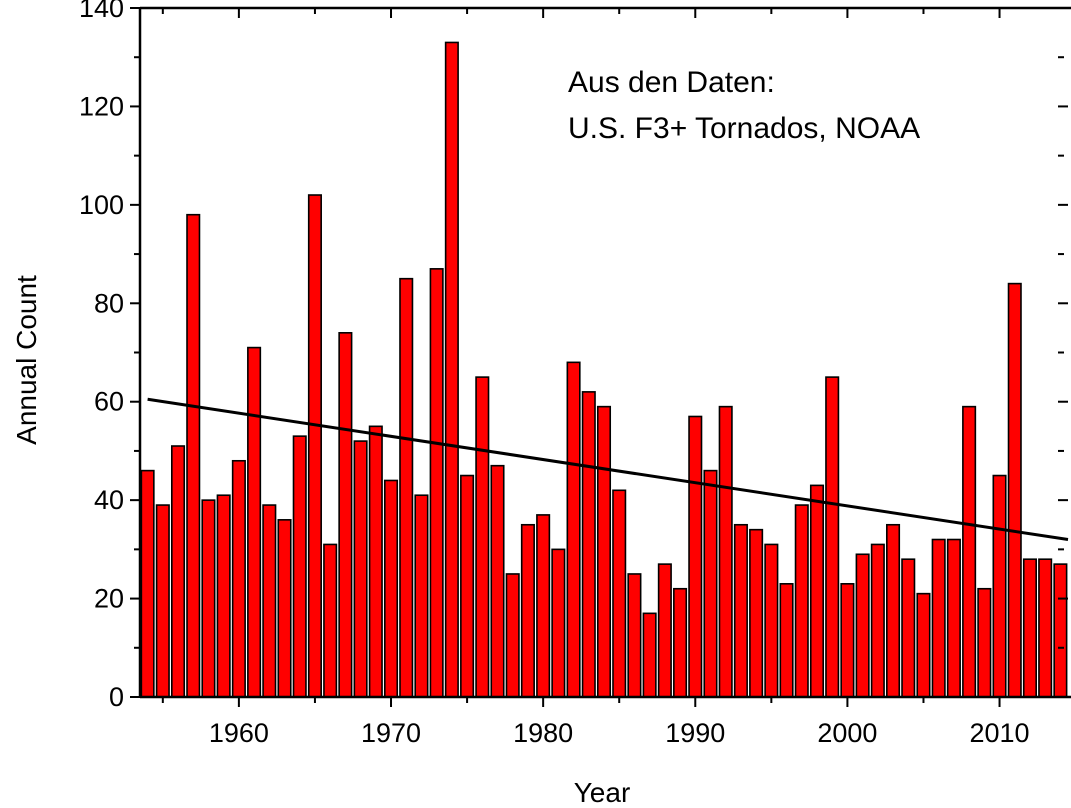 This screenshot has width=1071, height=808. Describe the element at coordinates (178, 571) in the screenshot. I see `bar-1956` at that location.